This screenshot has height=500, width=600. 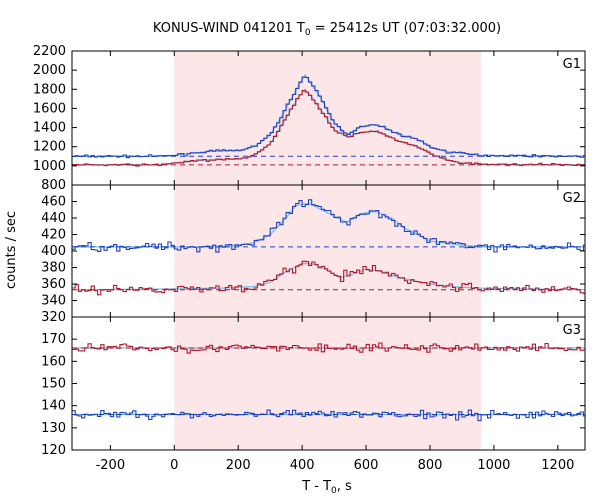 What do you see at coordinates (53, 406) in the screenshot?
I see `y-tick-label: 140` at bounding box center [53, 406].